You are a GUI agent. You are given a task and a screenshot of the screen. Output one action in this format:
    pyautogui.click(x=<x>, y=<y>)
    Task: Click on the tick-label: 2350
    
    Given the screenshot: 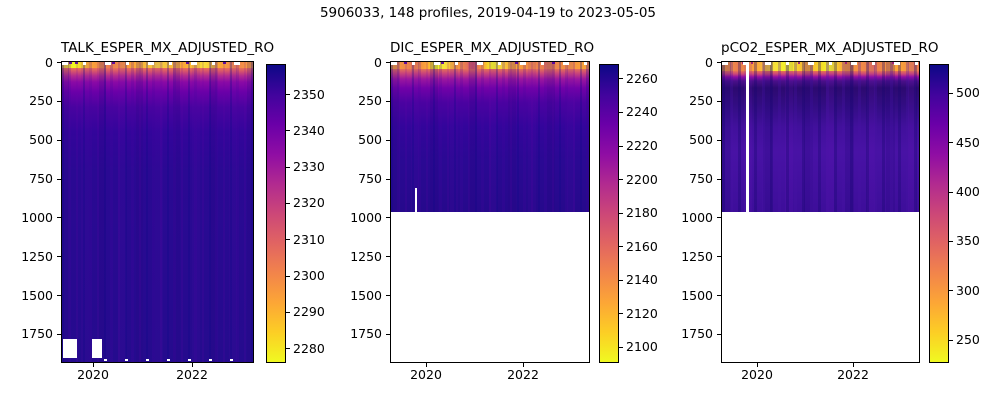 What is the action you would take?
    pyautogui.click(x=309, y=94)
    